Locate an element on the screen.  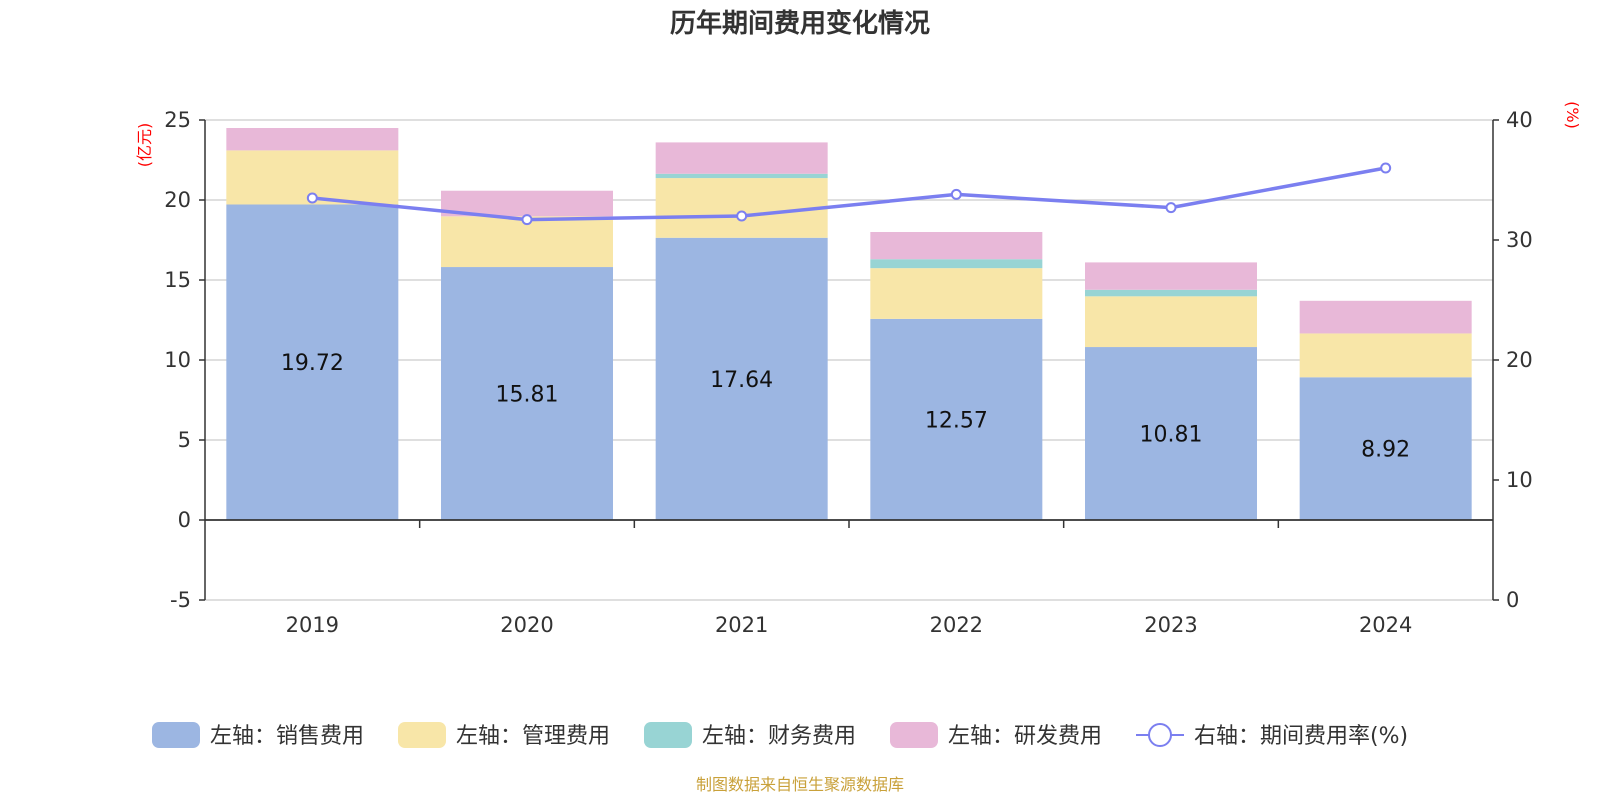
left-tick-label: 0 is located at coordinates (184, 520).